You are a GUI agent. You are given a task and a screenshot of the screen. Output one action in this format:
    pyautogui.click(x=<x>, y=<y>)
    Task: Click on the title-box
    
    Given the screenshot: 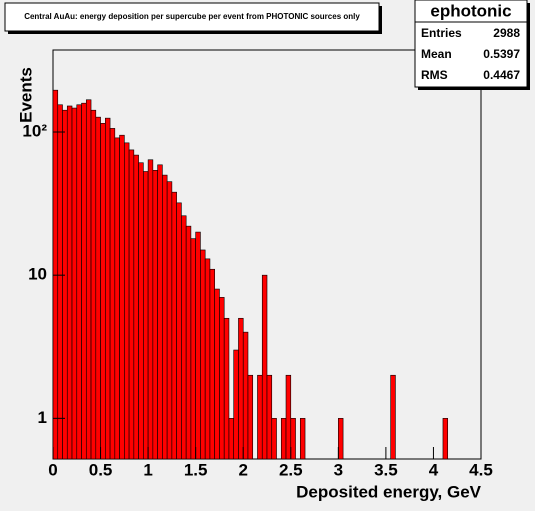 What is the action you would take?
    pyautogui.click(x=192, y=17)
    